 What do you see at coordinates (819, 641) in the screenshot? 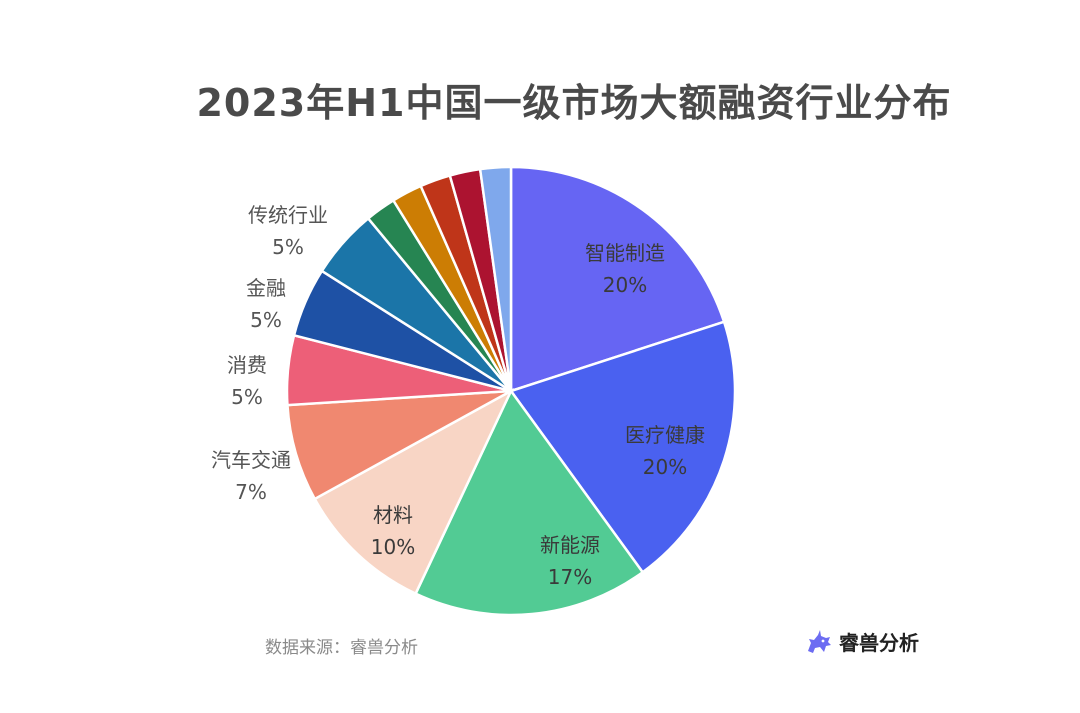
I see `unicorn-icon` at bounding box center [819, 641].